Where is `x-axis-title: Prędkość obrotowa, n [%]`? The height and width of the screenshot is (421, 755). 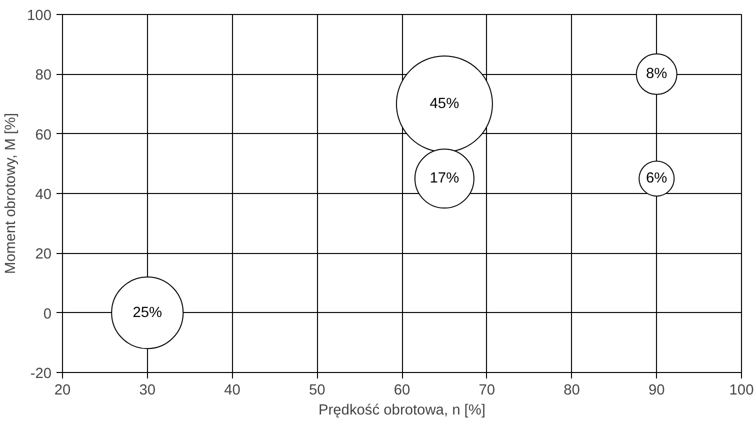 x-axis-title: Prędkość obrotowa, n [%] is located at coordinates (402, 410).